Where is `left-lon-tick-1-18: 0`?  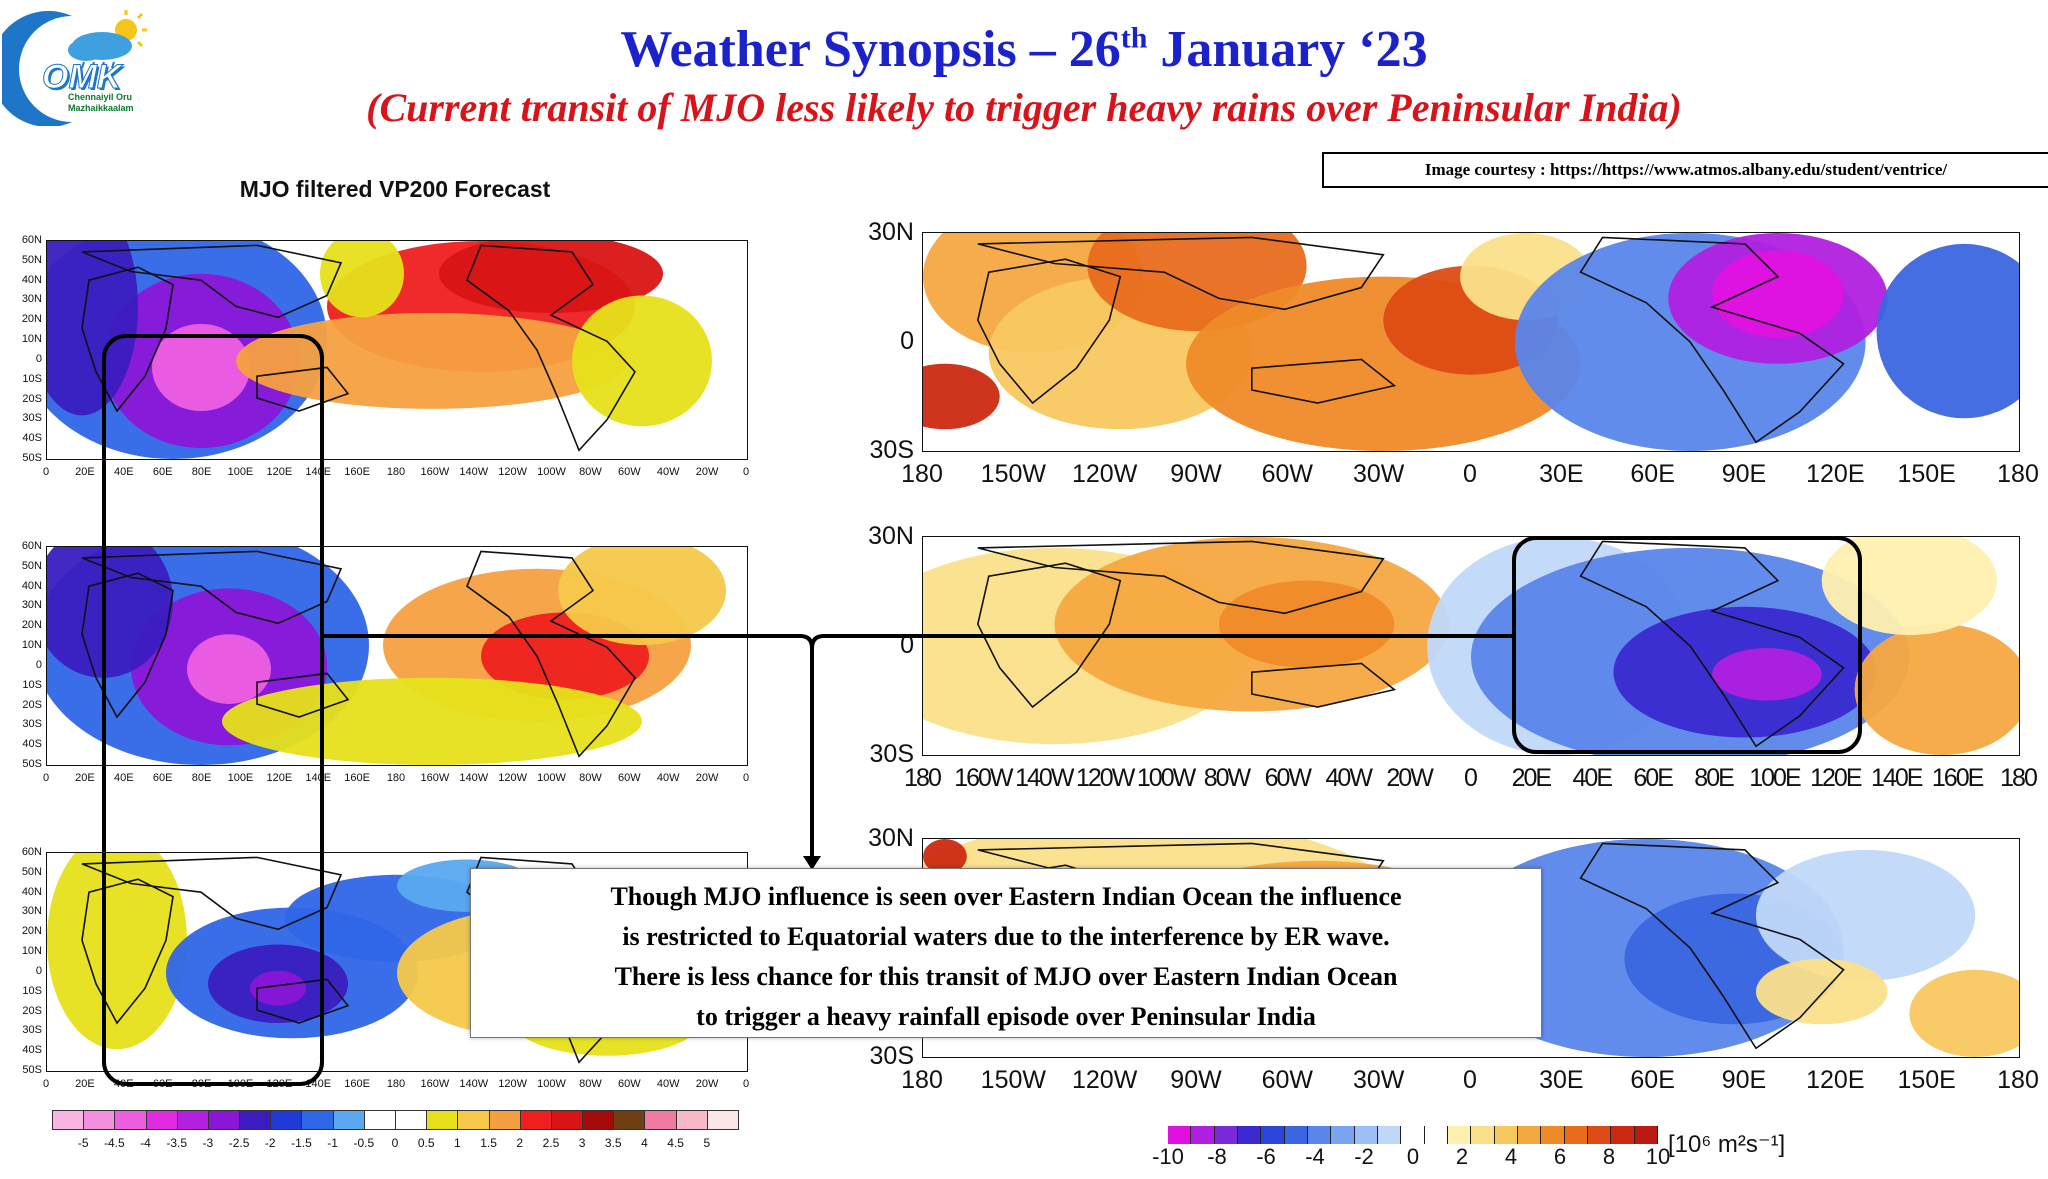 left-lon-tick-1-18: 0 is located at coordinates (746, 778).